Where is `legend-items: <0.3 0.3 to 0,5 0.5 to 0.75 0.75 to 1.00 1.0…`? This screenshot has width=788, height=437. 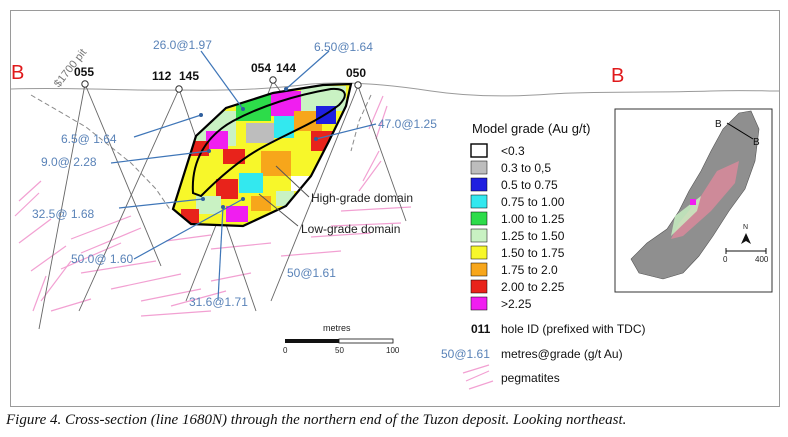 legend-items: <0.3 0.3 to 0,5 0.5 to 0.75 0.75 to 1.00 1.0… is located at coordinates (517, 227).